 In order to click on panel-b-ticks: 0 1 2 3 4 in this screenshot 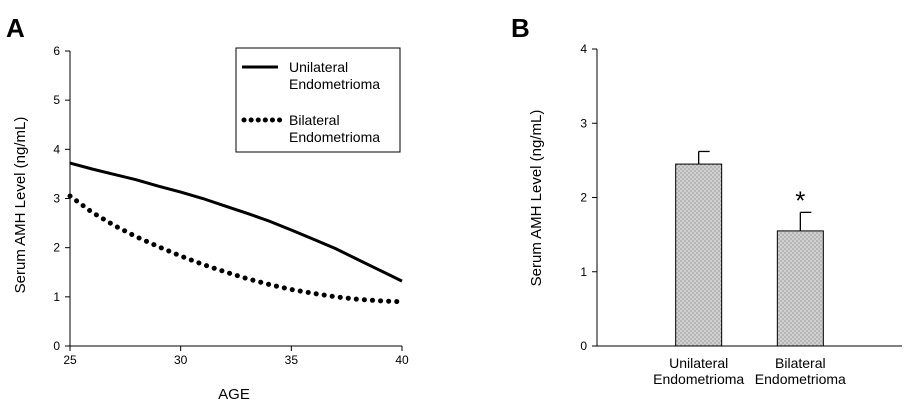, I will do `click(588, 197)`.